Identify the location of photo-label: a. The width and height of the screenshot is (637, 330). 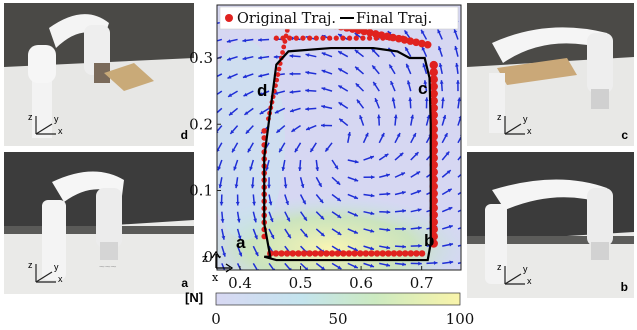
(184, 283).